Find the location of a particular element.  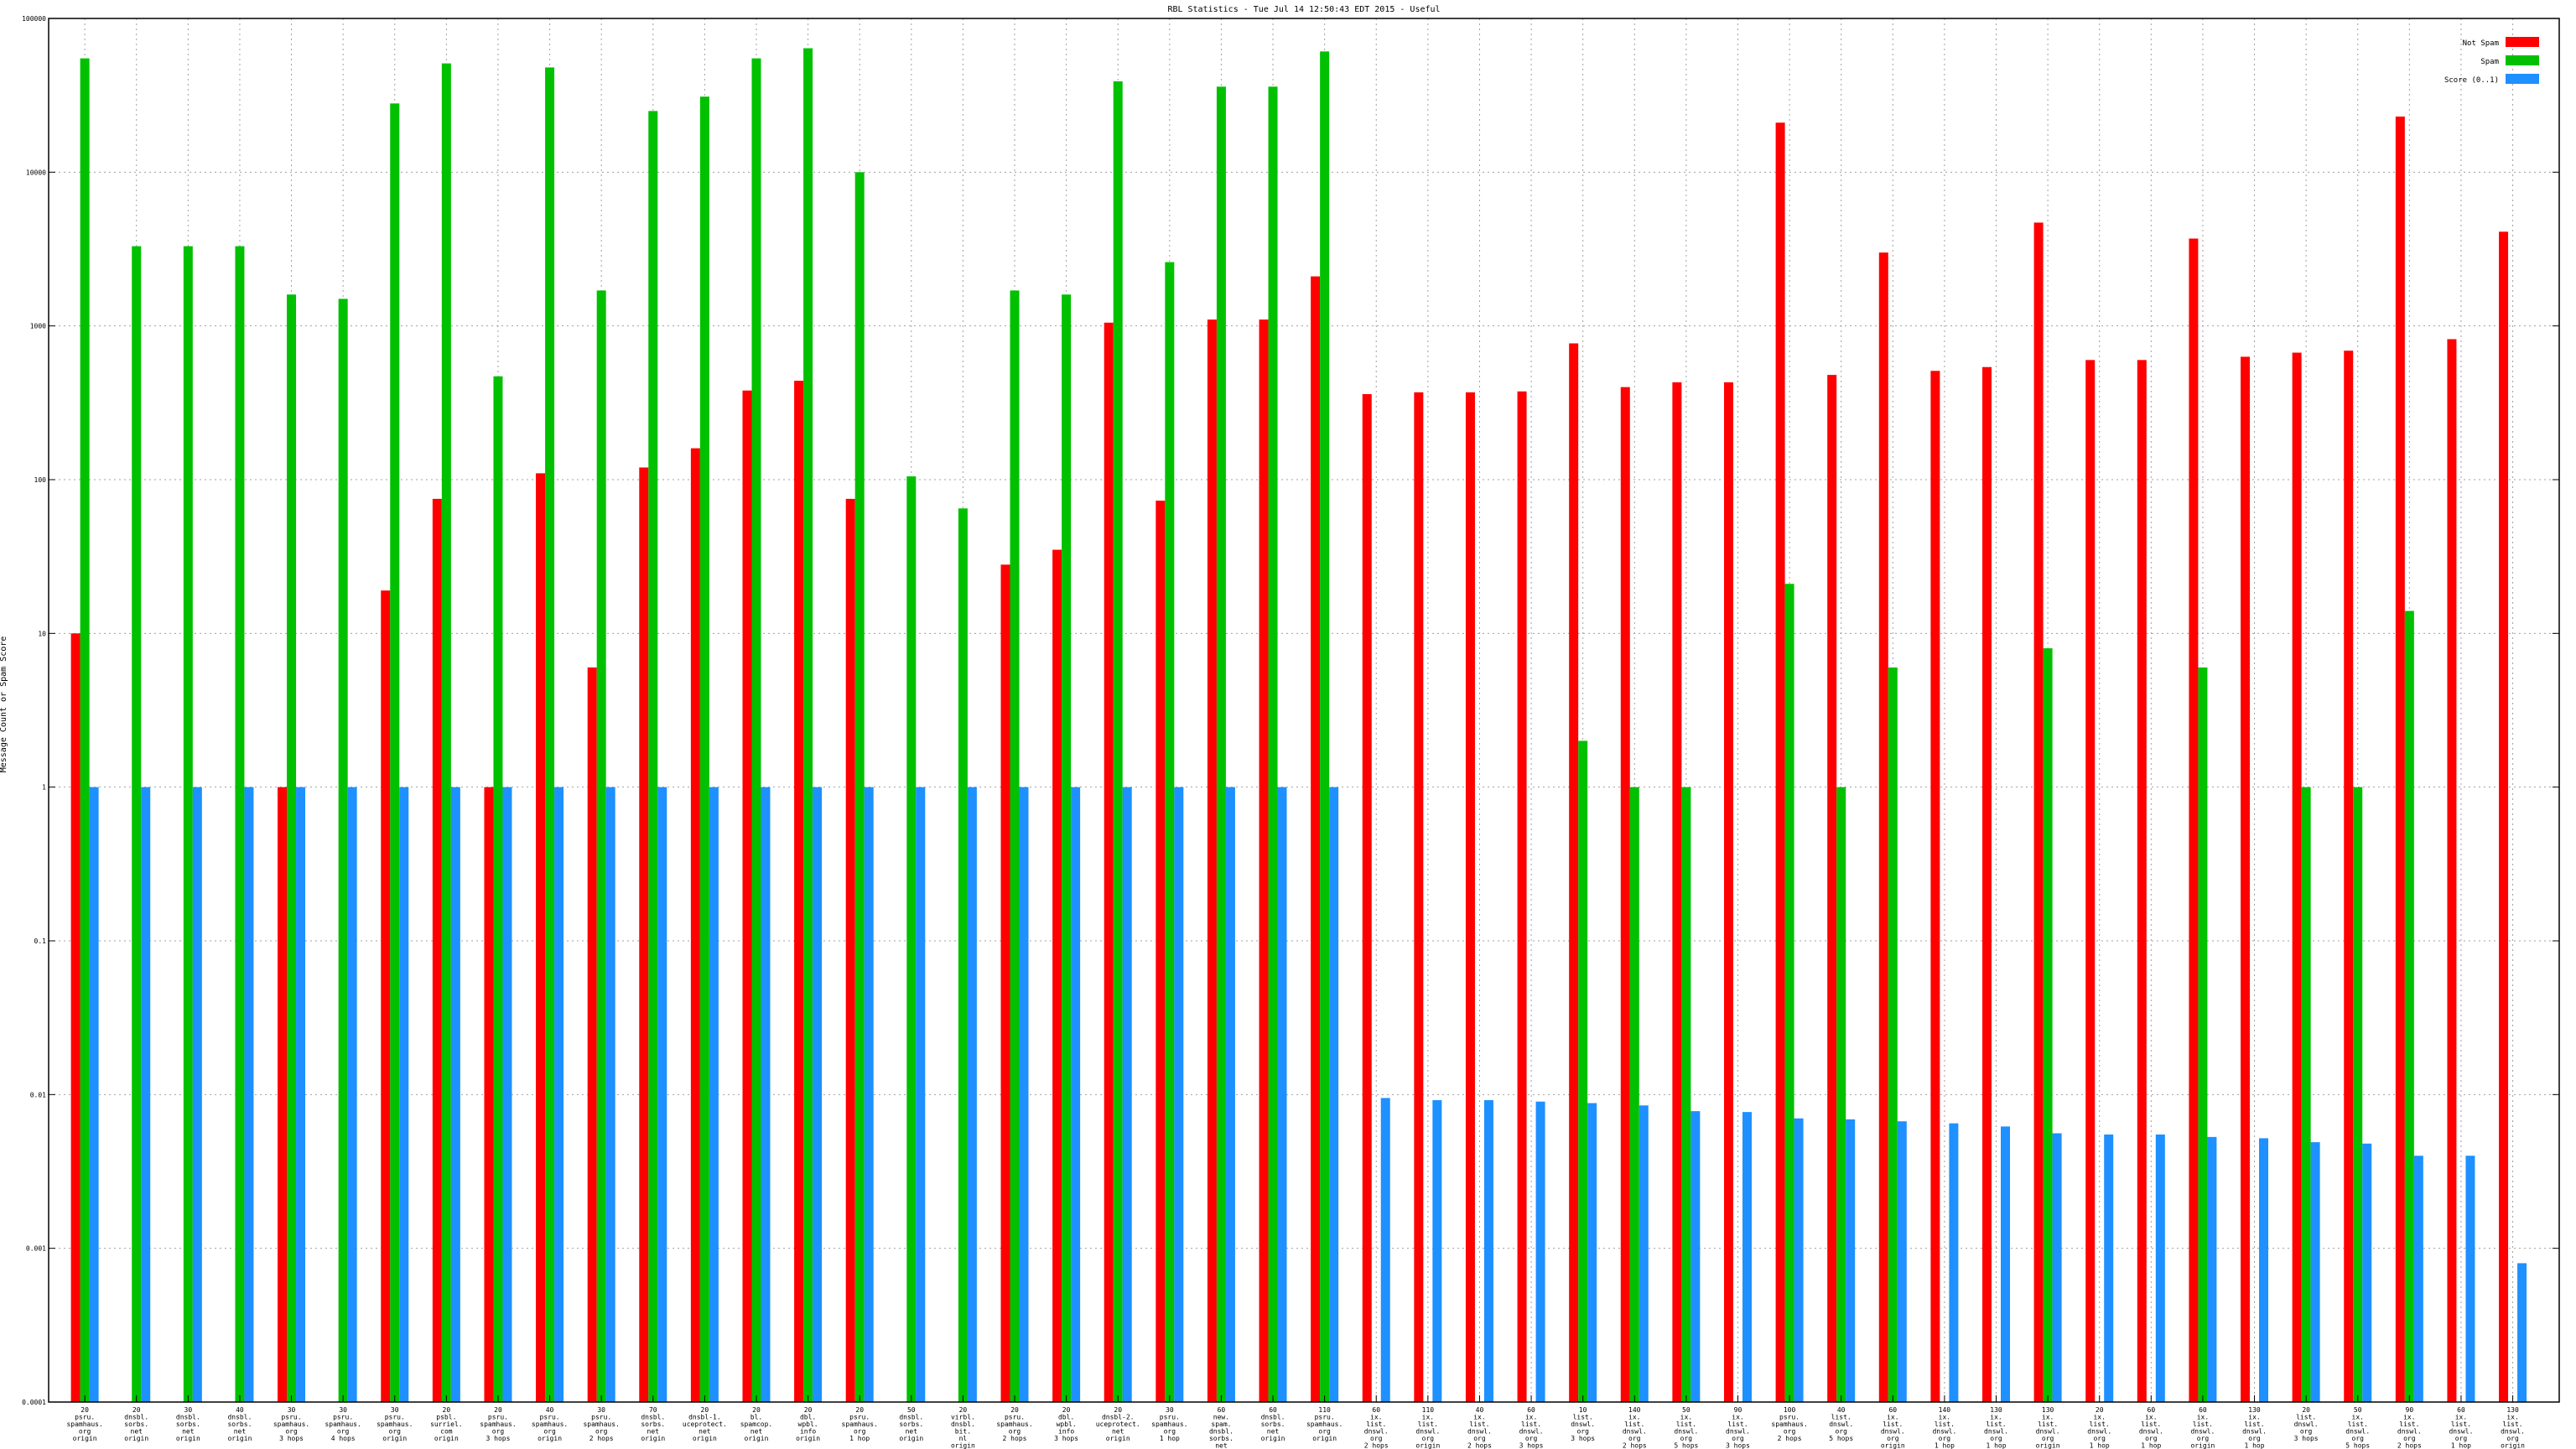

x-tick-label-line: 130 is located at coordinates (1996, 1410).